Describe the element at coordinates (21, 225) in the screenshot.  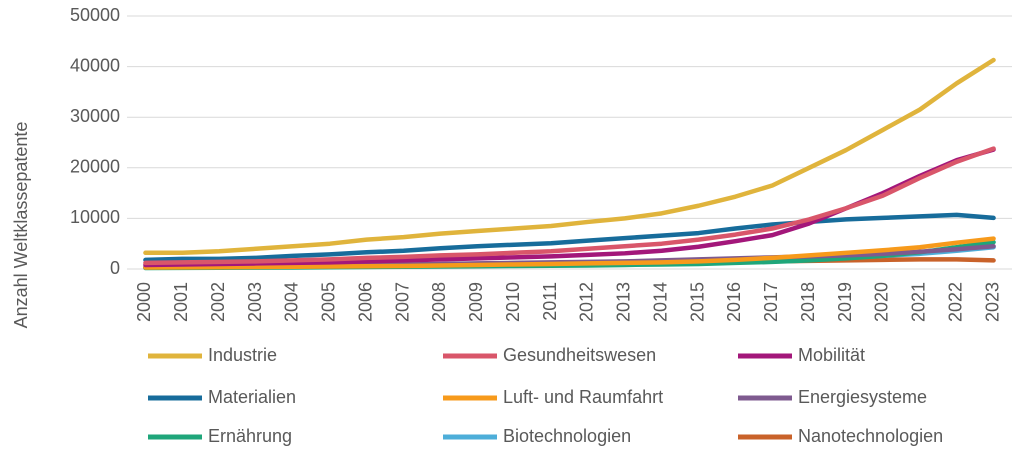
I see `y-axis-label: Anzahl Weltklassepatente` at that location.